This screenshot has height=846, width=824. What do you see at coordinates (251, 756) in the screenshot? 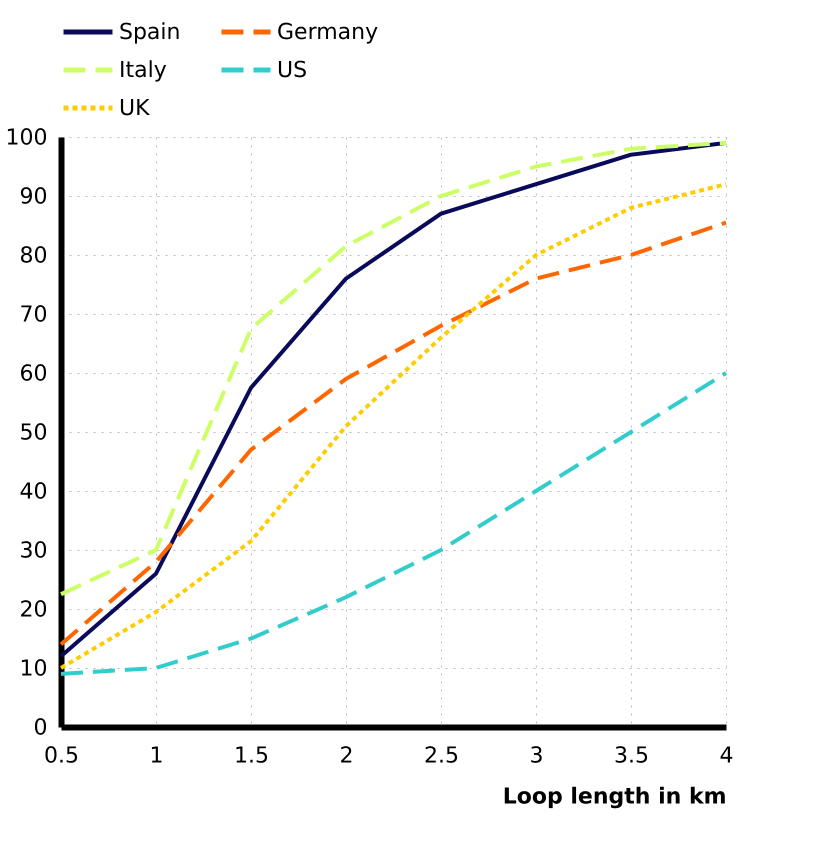
I see `x-tick-label: 1.5` at bounding box center [251, 756].